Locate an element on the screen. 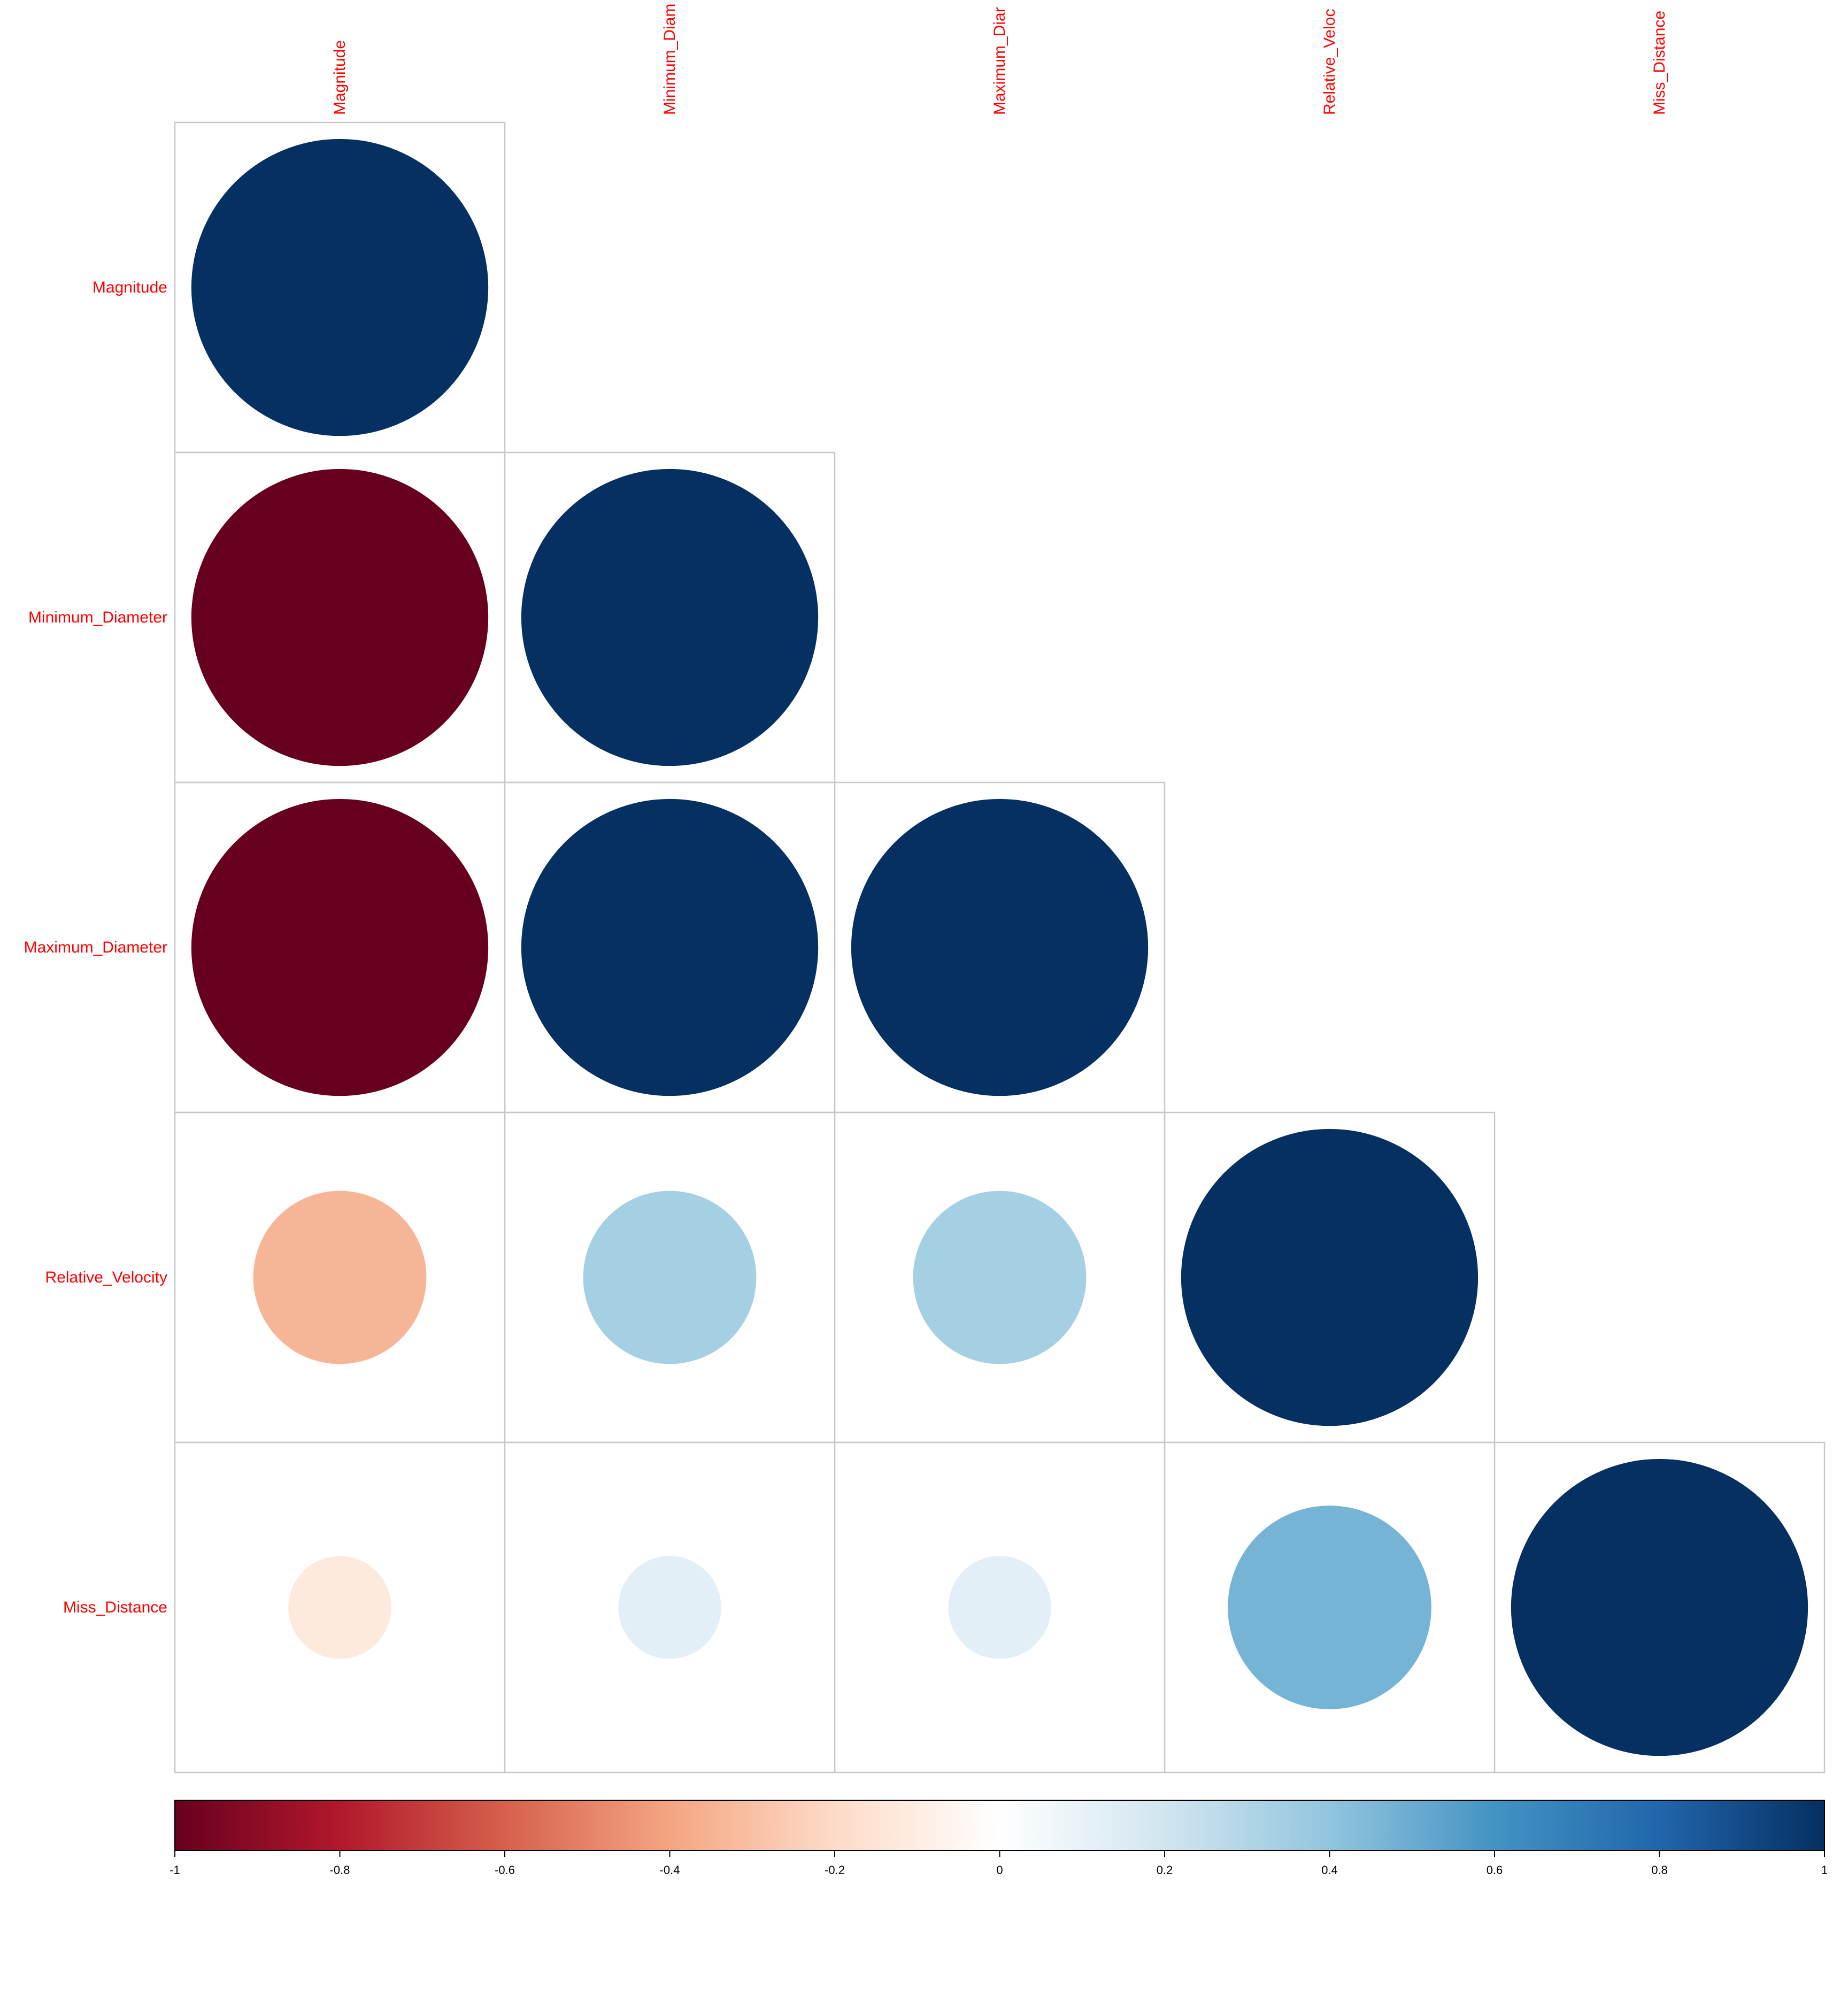  corr-circle-Maximum_Diameter-Maximum_Diameter is located at coordinates (1000, 947).